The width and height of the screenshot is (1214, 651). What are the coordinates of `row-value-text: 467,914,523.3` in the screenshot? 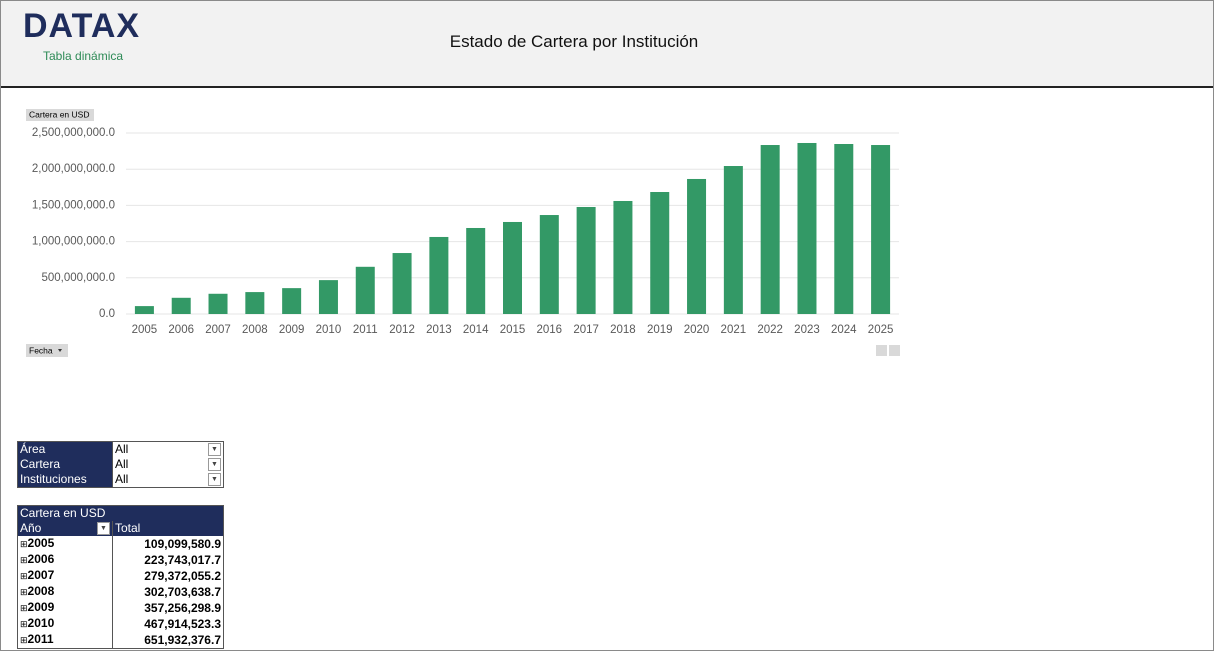 It's located at (182, 623).